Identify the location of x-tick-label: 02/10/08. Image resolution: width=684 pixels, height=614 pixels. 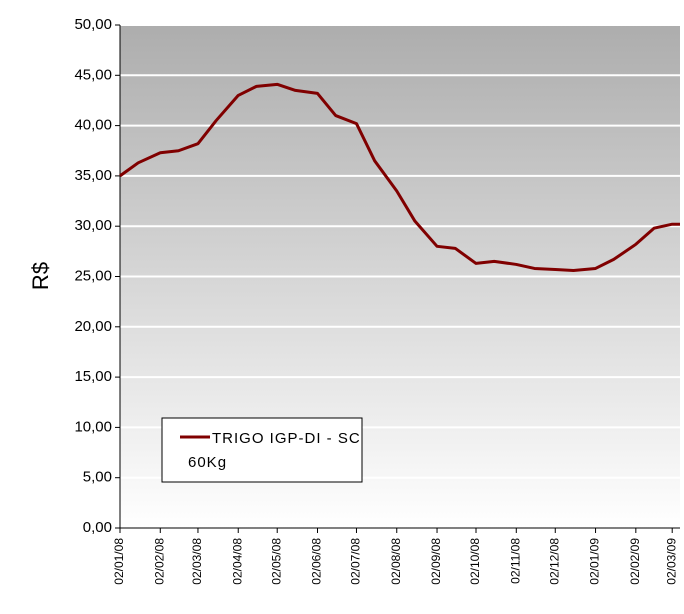
(475, 561).